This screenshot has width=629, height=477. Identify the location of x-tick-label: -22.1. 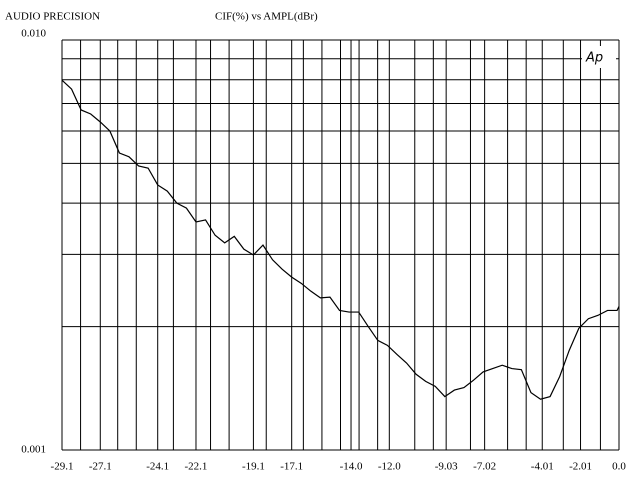
(196, 467).